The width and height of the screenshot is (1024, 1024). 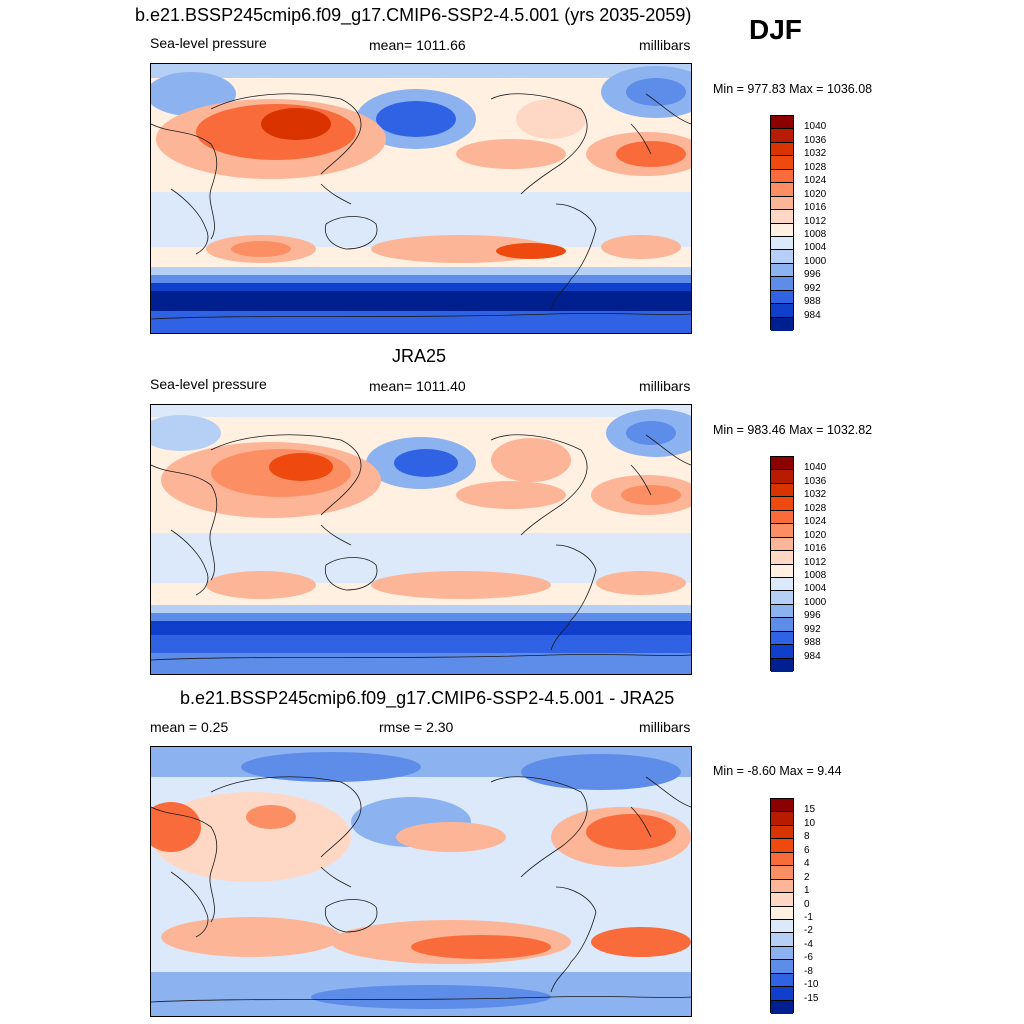 I want to click on arctic-neg-core, so click(x=331, y=767).